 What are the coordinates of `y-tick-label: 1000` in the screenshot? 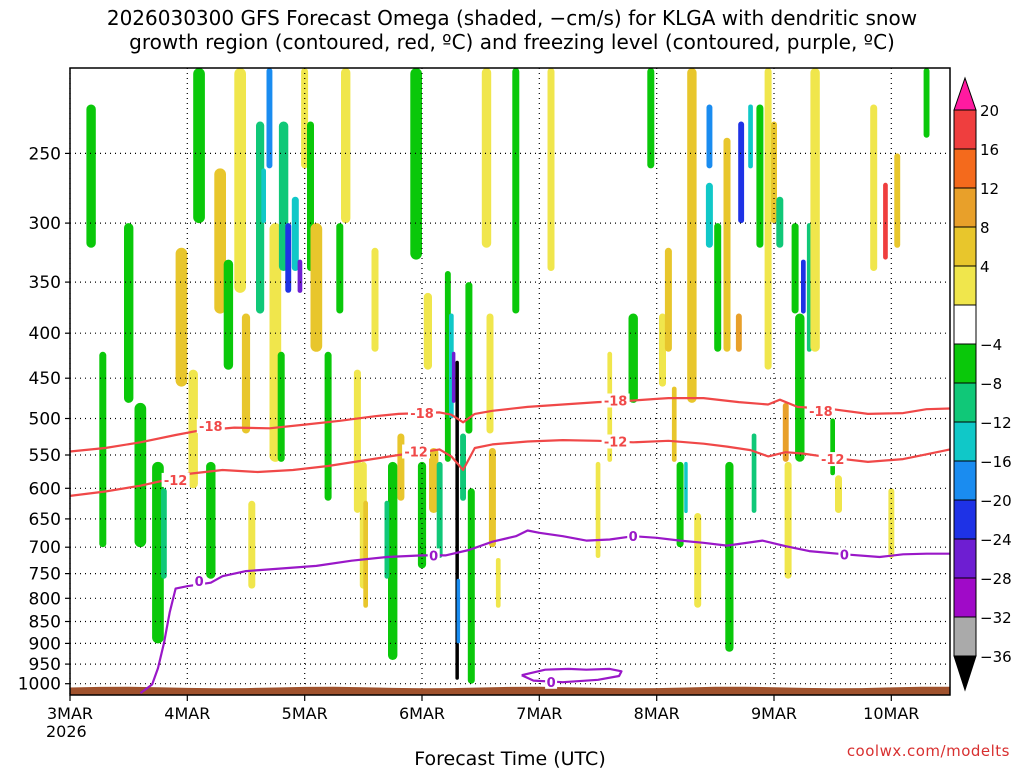 It's located at (39, 685).